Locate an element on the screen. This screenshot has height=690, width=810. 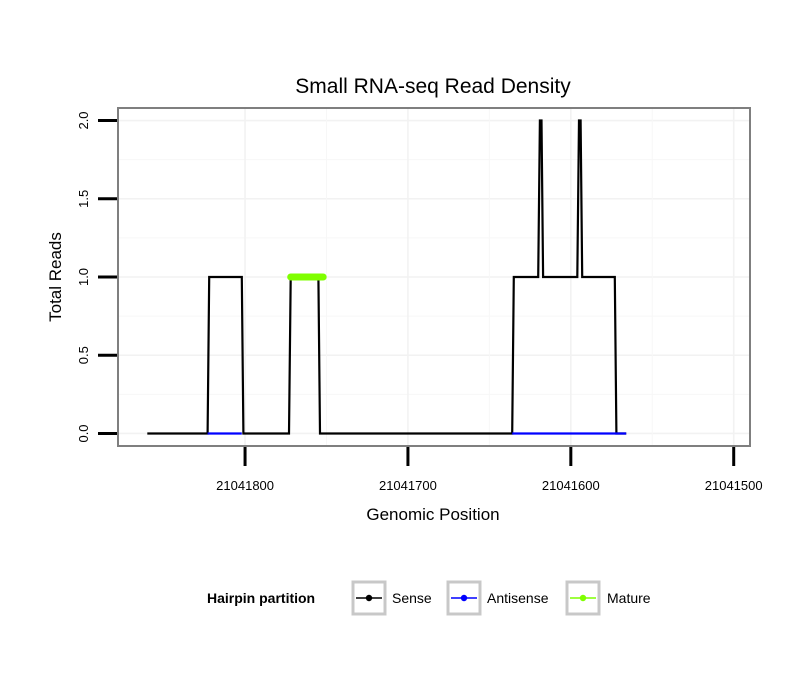
legend-title: Hairpin partition is located at coordinates (261, 598).